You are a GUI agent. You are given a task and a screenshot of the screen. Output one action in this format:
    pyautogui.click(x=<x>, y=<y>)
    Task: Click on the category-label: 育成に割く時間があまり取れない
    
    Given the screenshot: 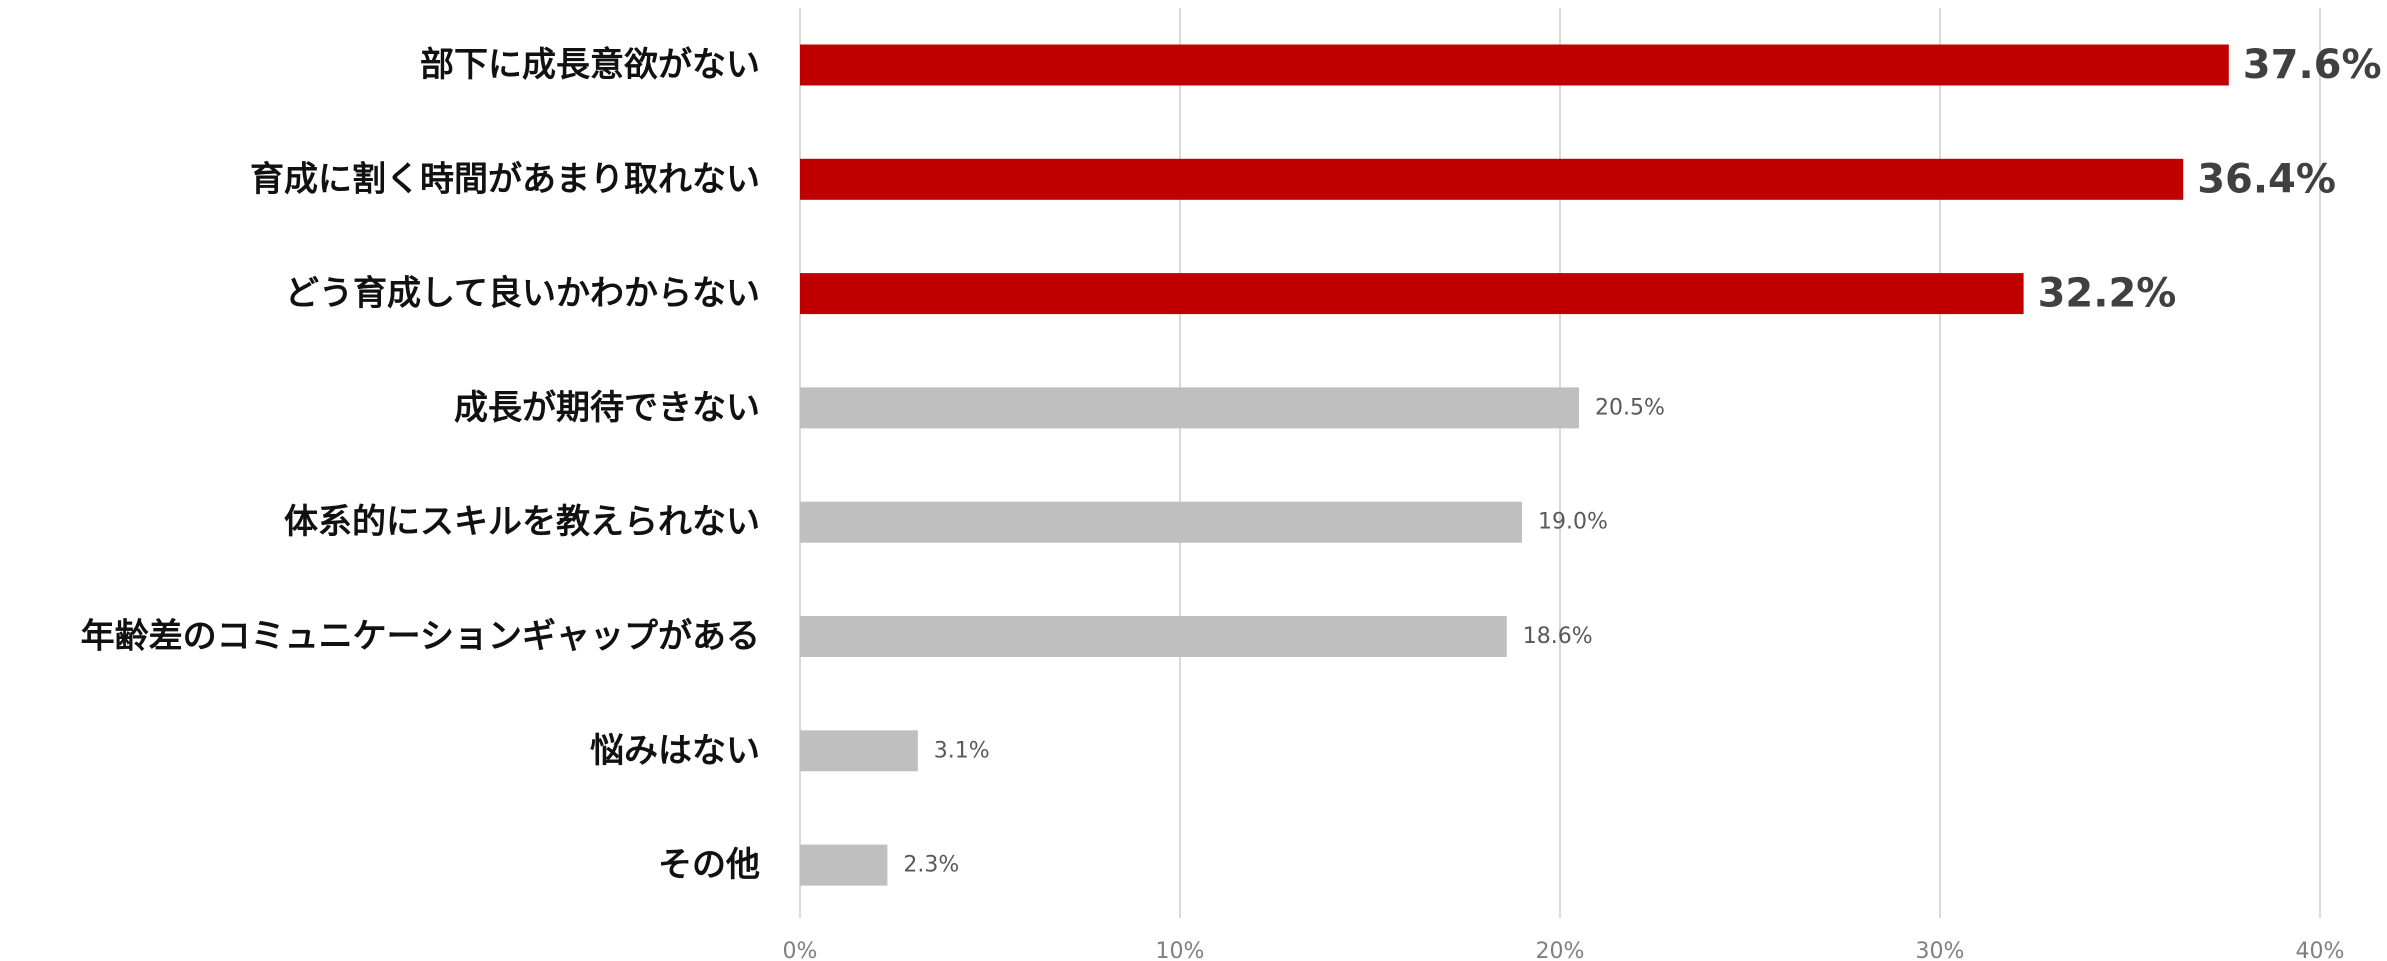 What is the action you would take?
    pyautogui.click(x=505, y=179)
    